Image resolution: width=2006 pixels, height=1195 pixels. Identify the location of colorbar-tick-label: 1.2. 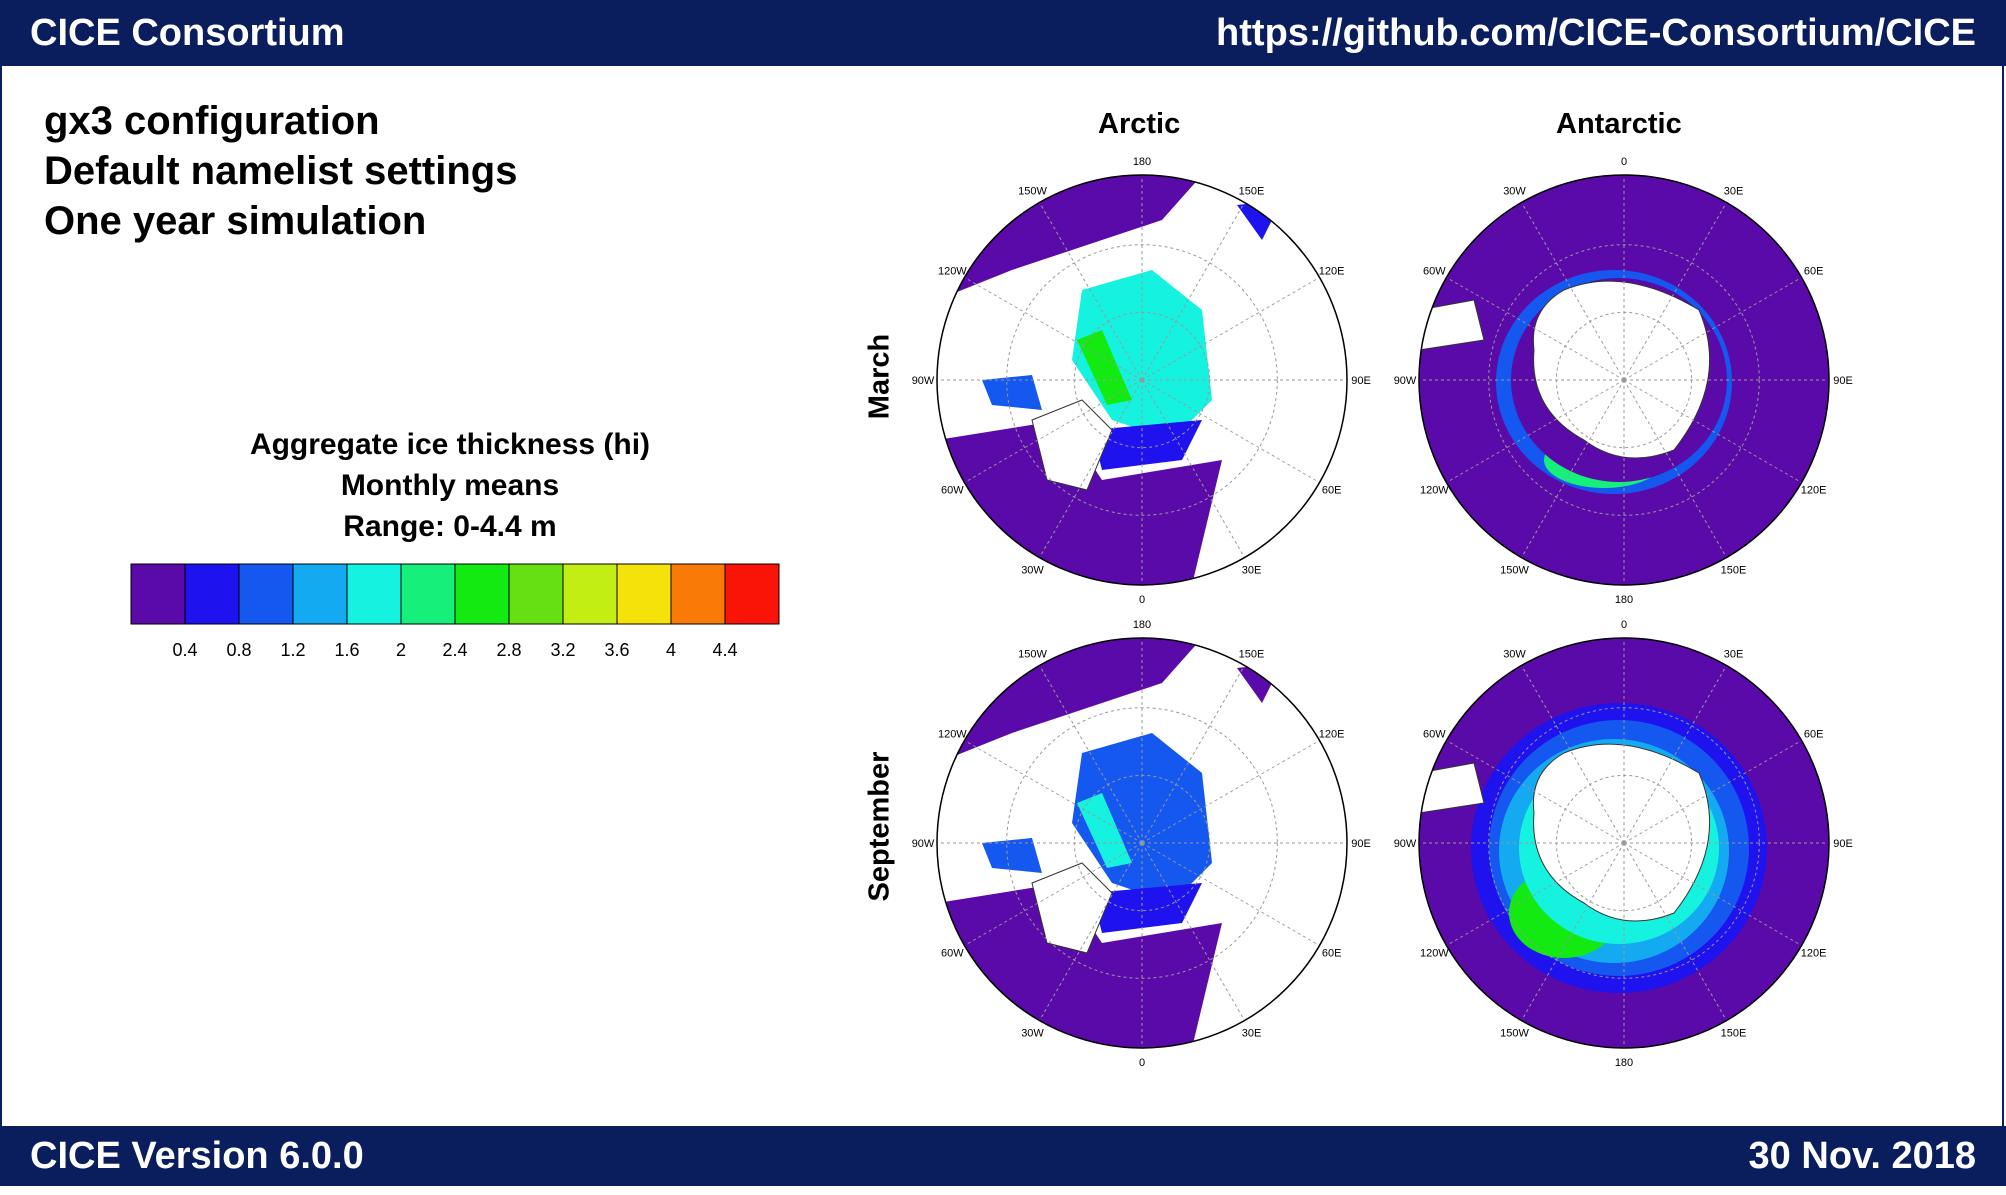
(292, 650).